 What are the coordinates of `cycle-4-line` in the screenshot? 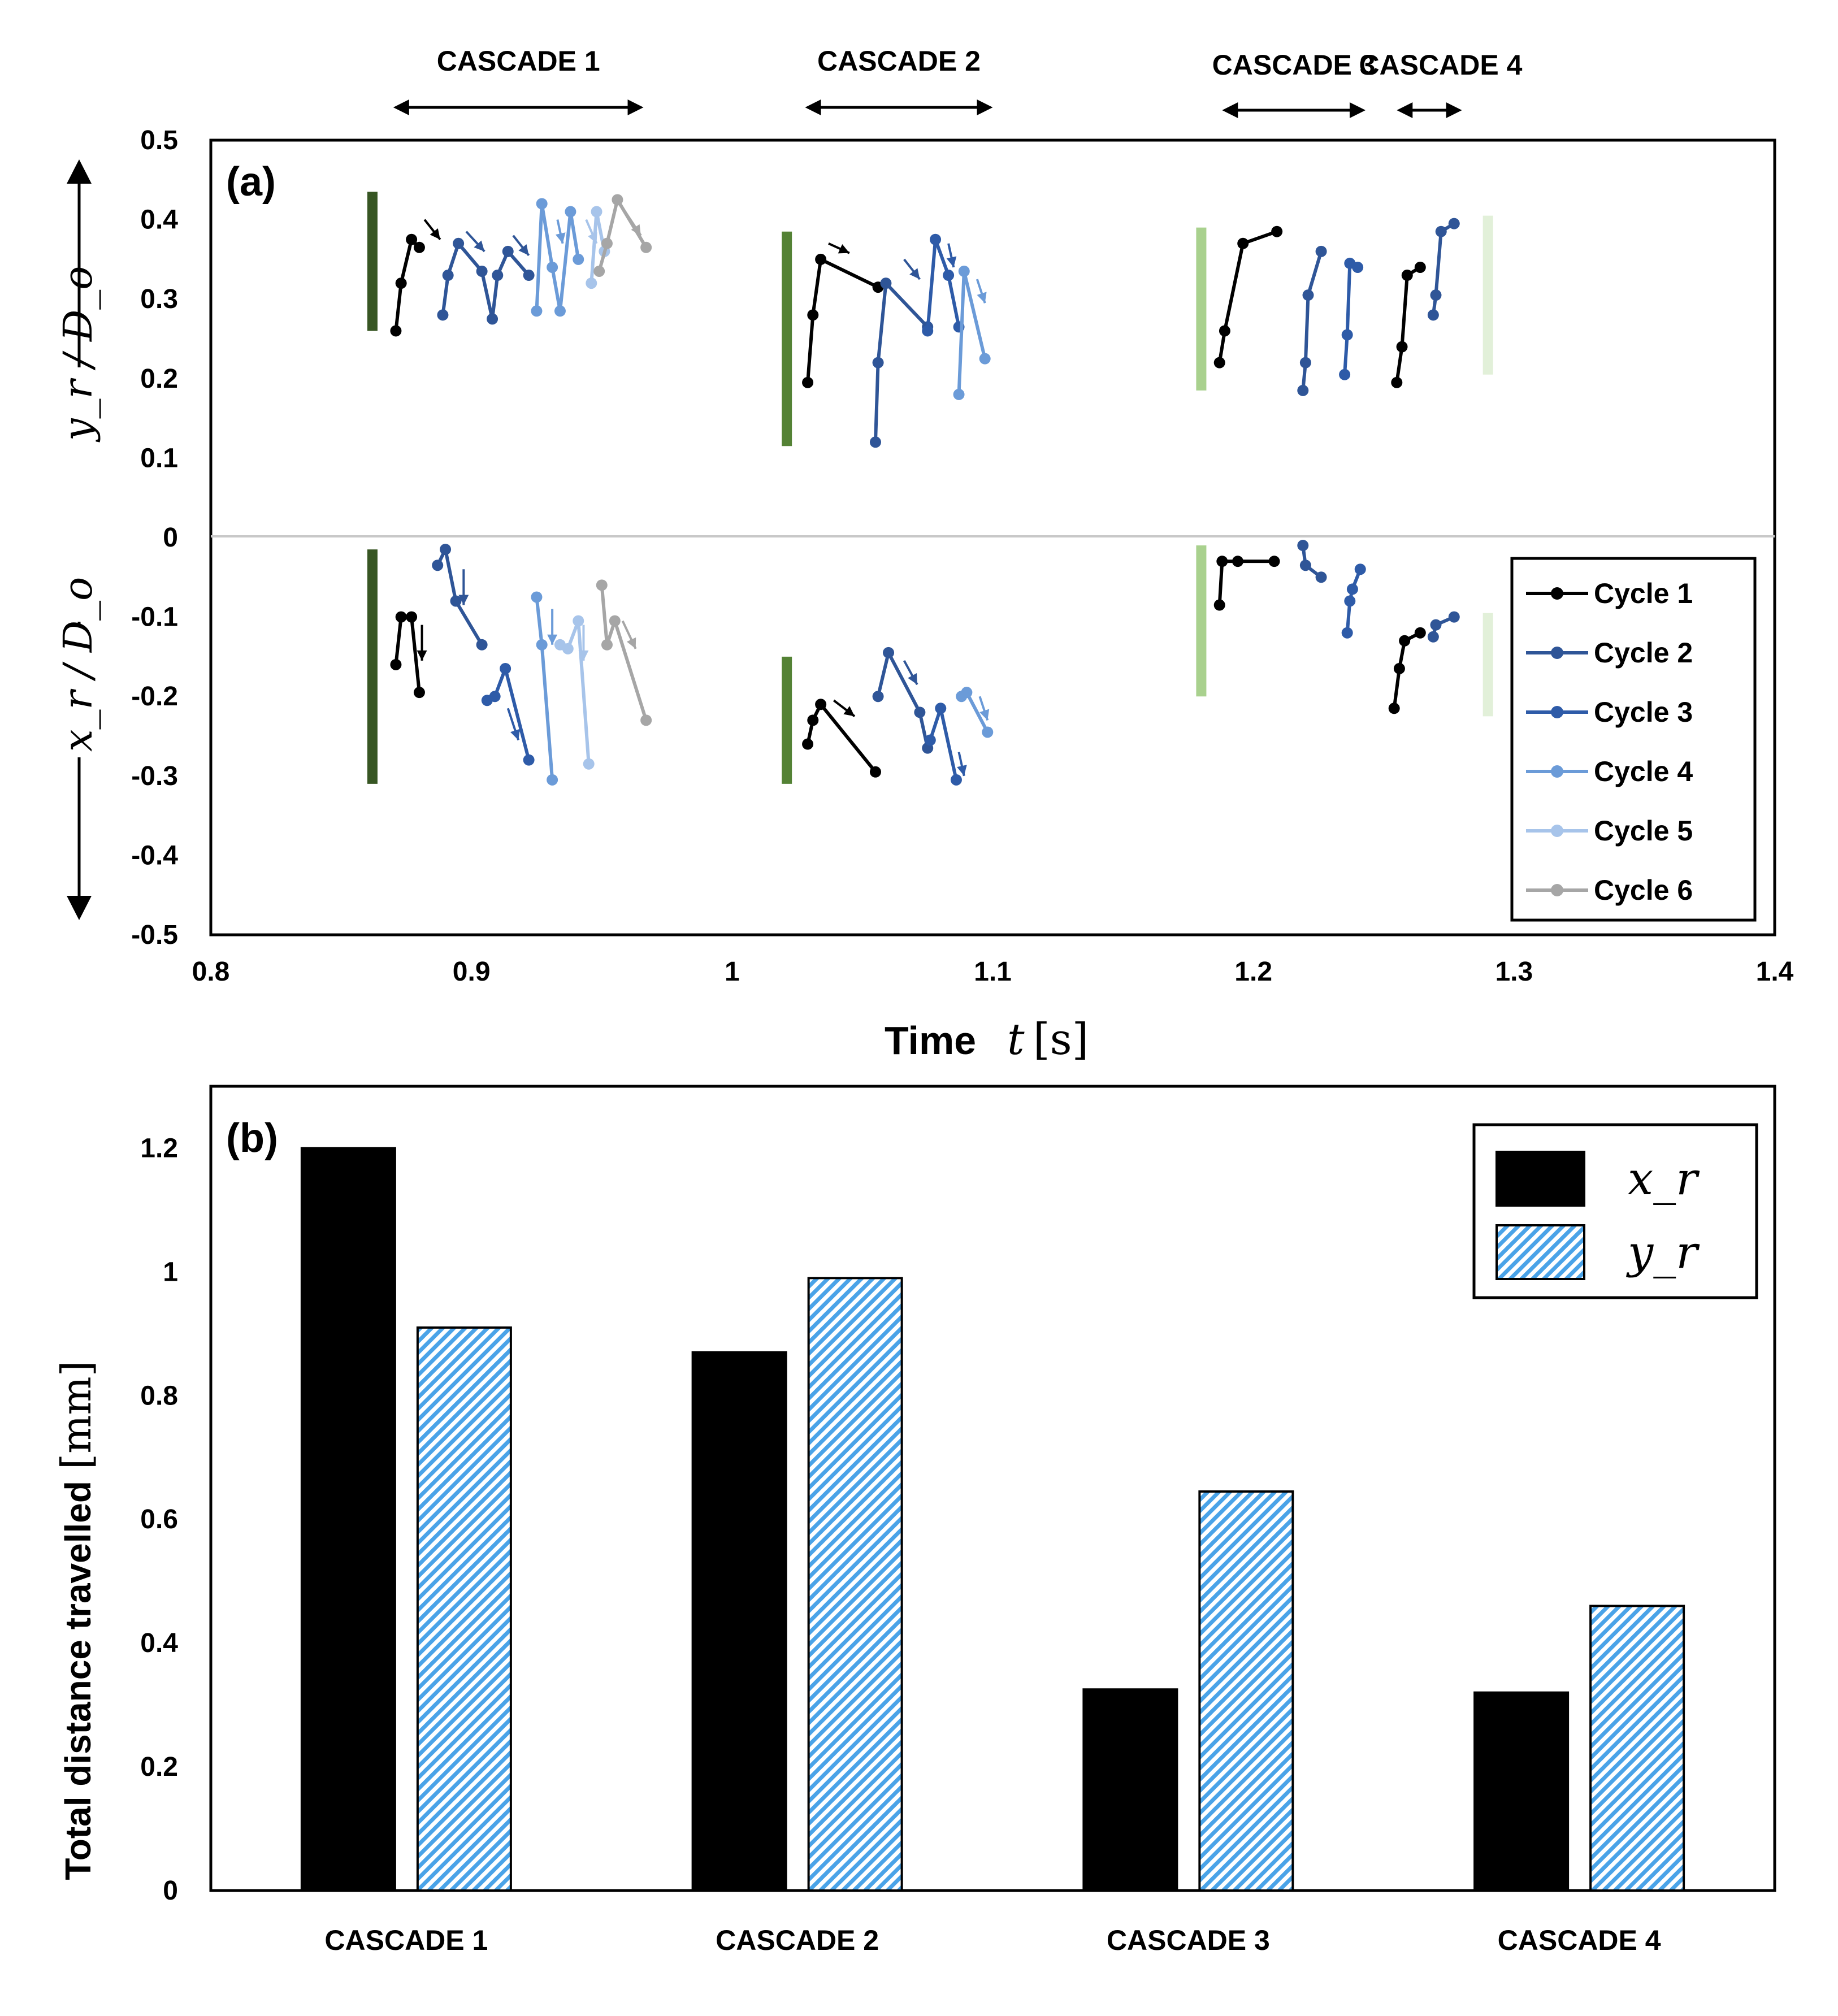 It's located at (557, 257).